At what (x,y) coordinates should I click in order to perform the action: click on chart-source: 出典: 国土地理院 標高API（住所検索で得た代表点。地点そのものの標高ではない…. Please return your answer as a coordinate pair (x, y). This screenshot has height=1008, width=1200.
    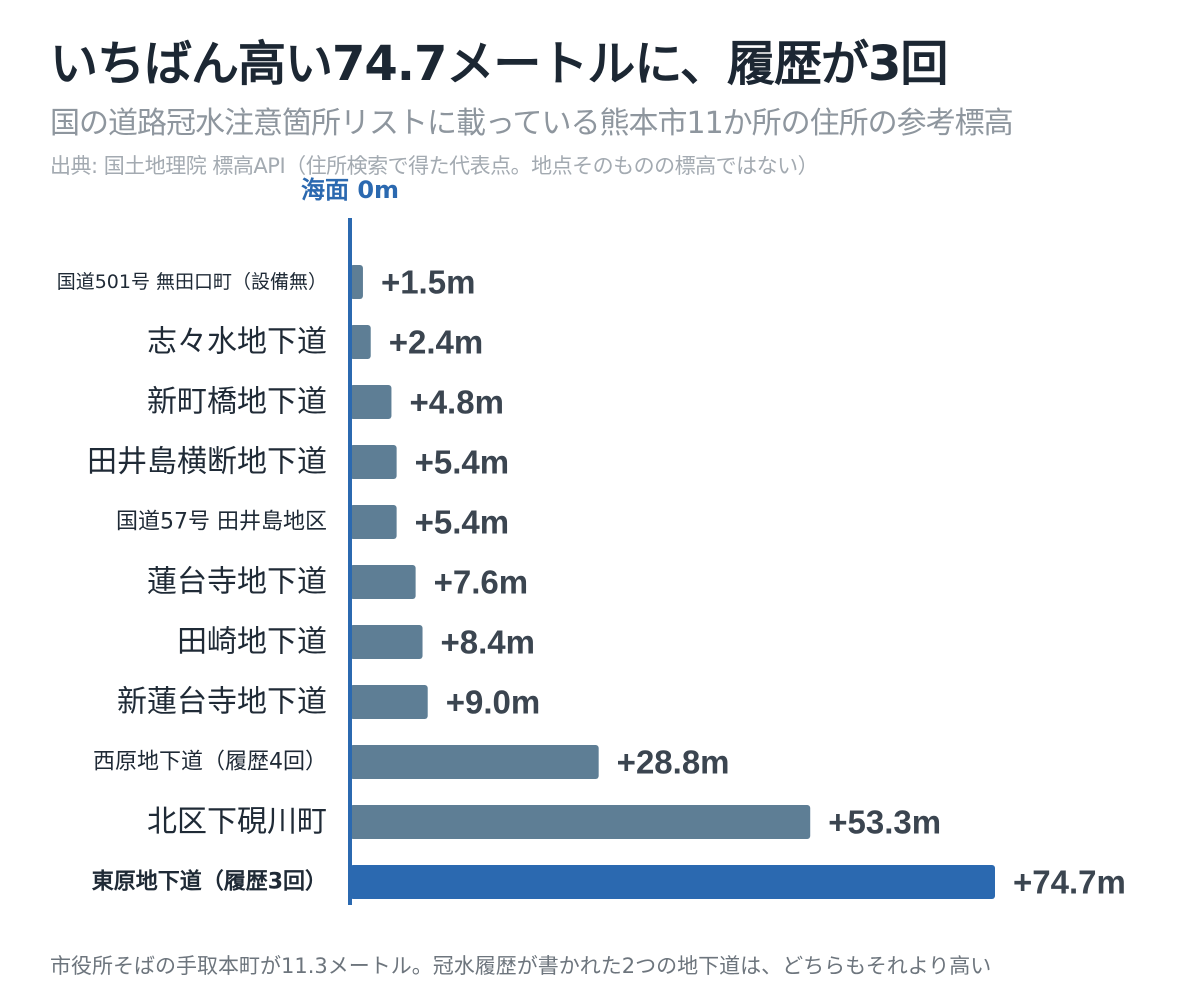
    Looking at the image, I should click on (434, 166).